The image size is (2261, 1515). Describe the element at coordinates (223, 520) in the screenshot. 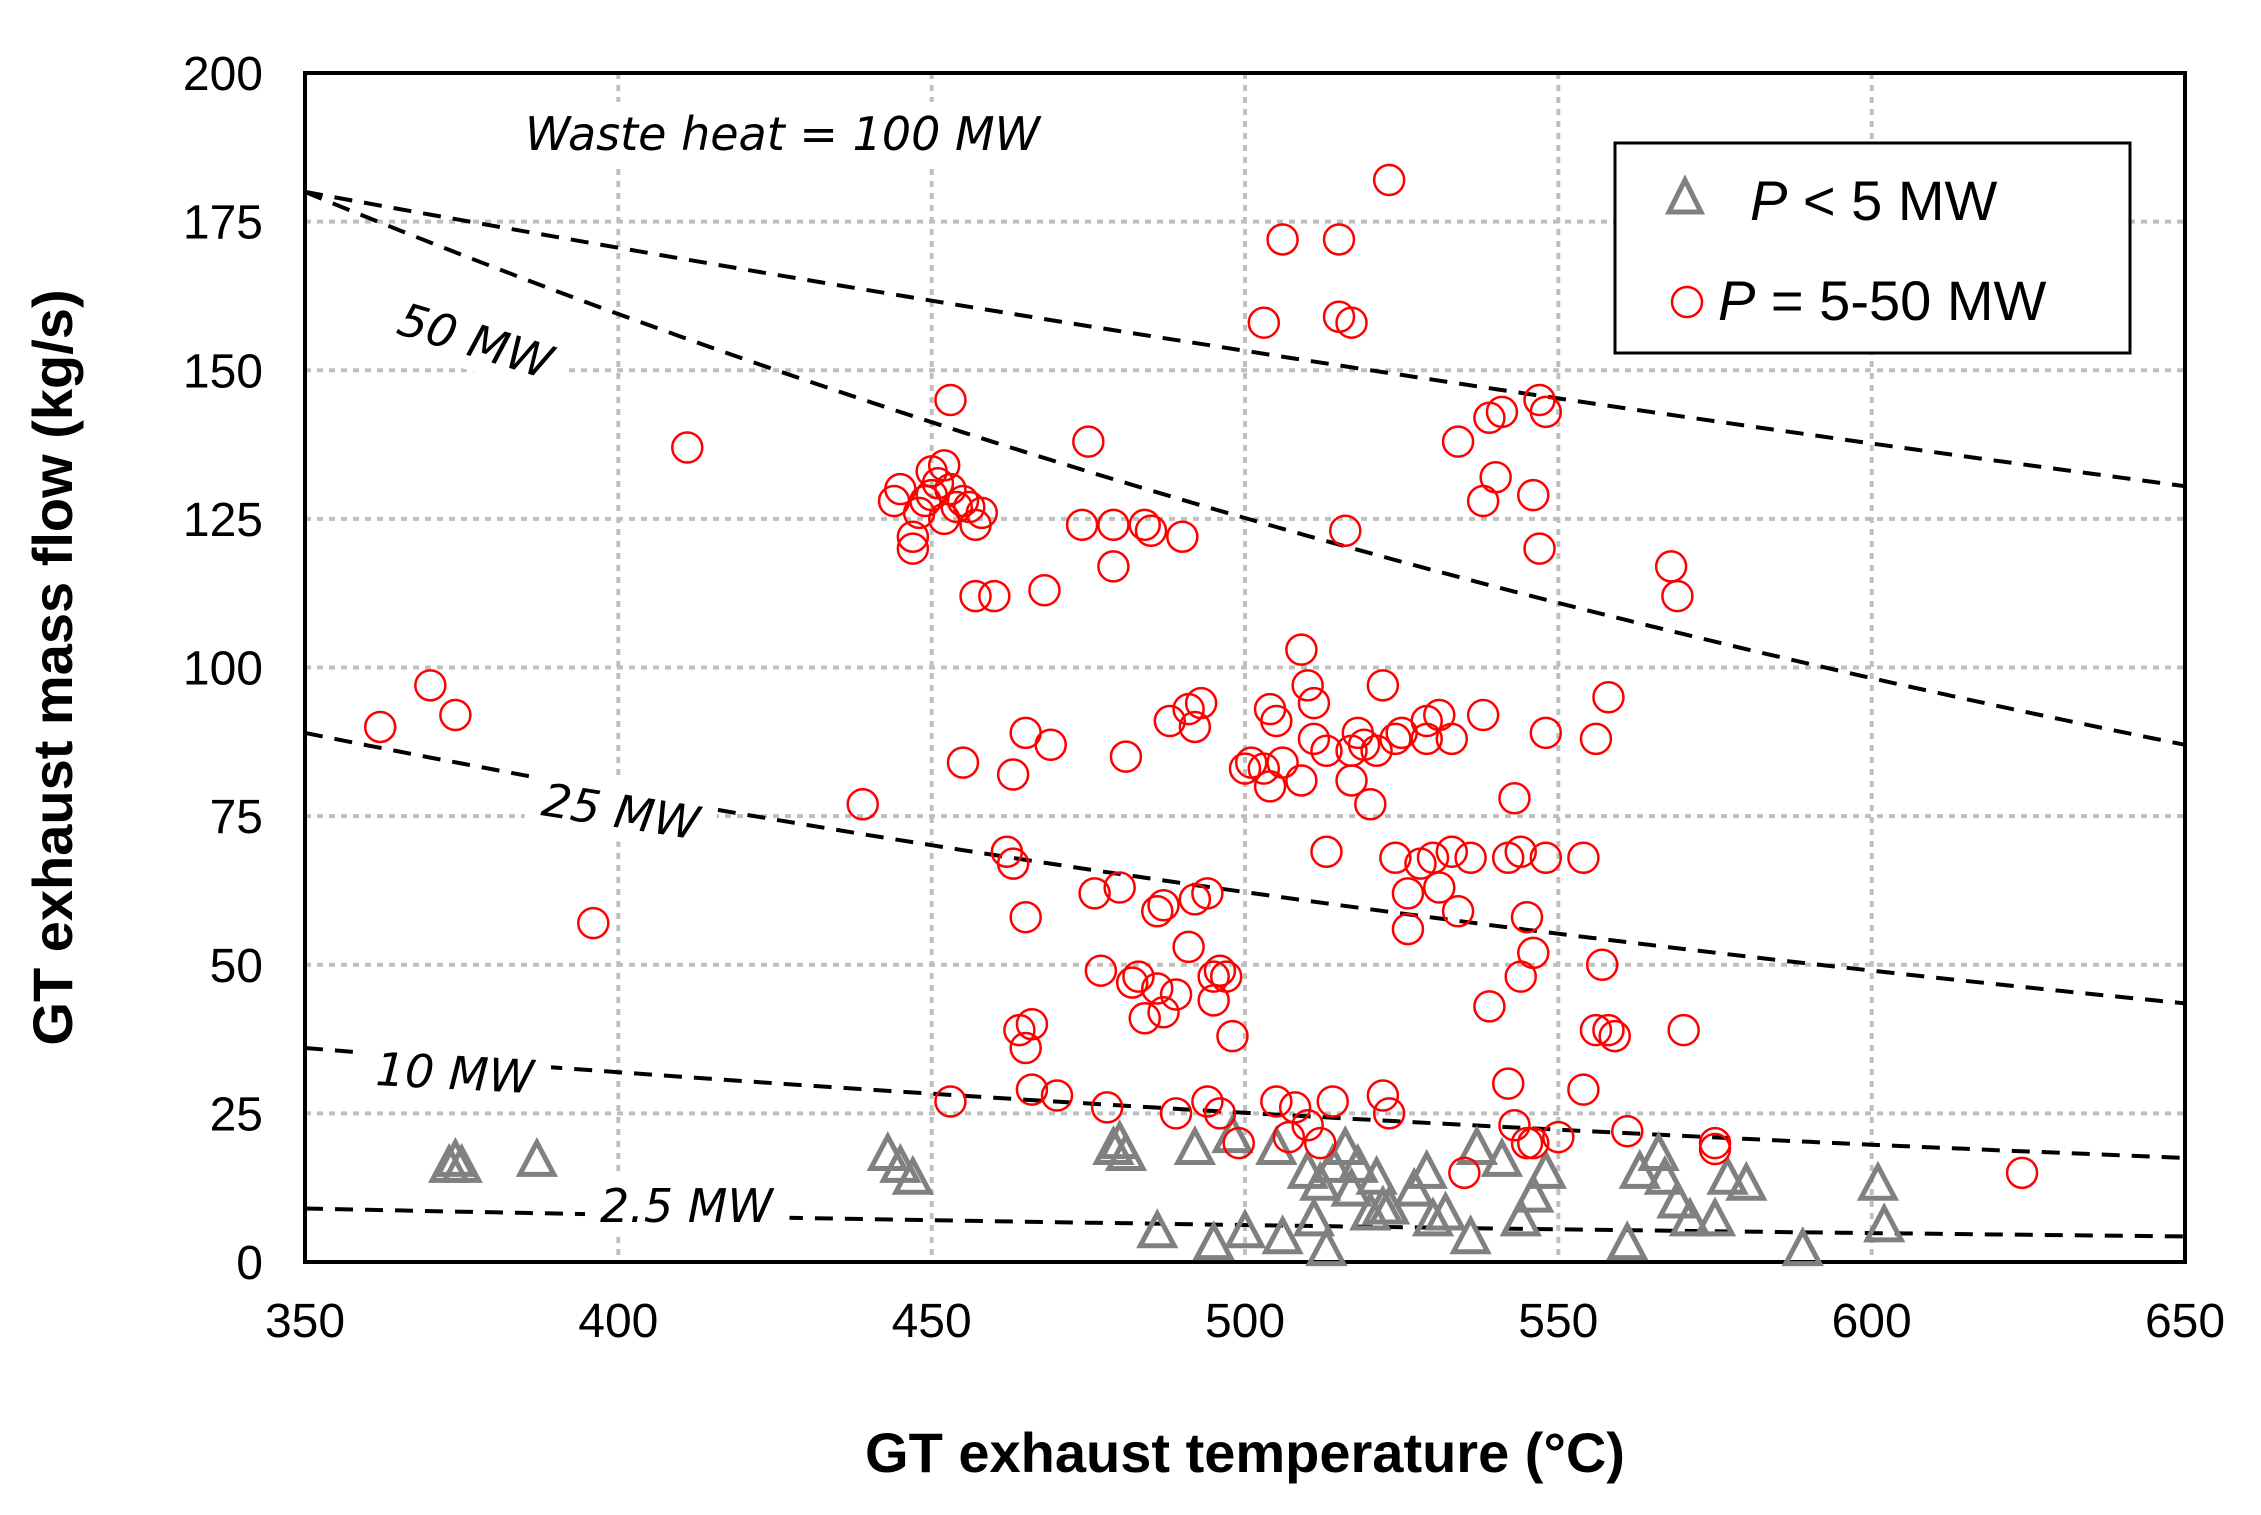

I see `y-tick-label: 125` at that location.